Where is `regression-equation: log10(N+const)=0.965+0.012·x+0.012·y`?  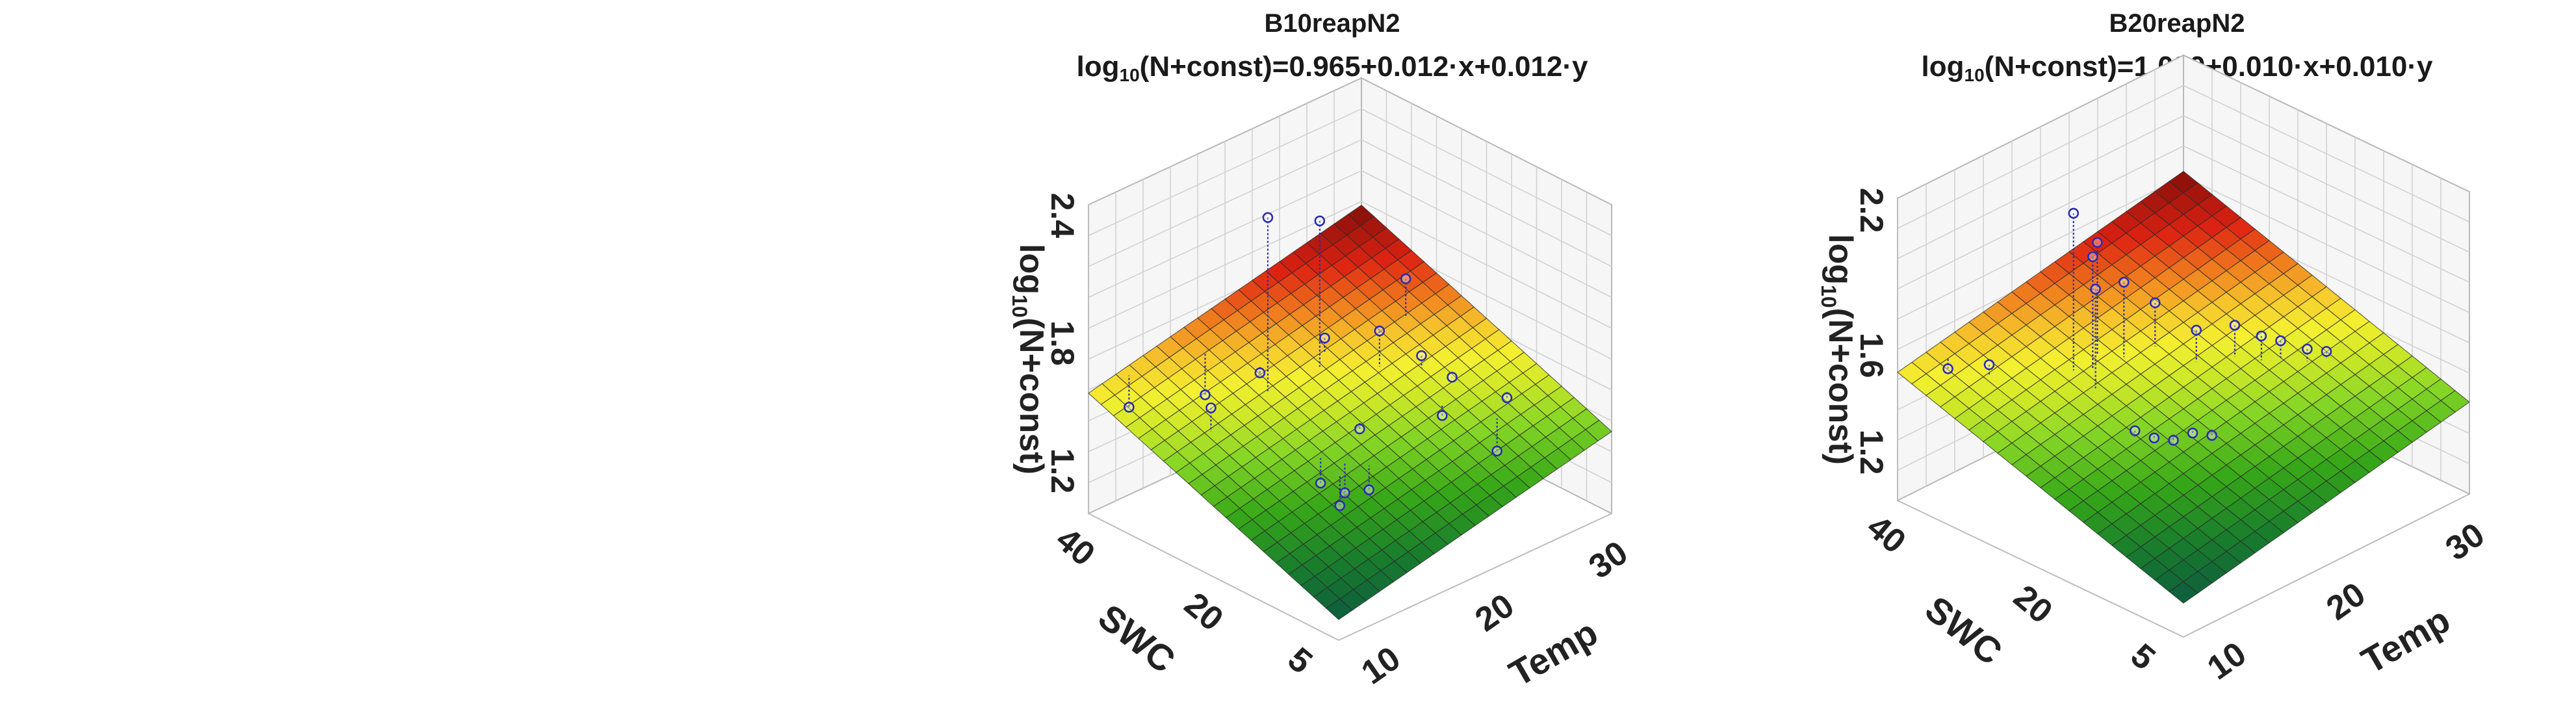 regression-equation: log10(N+const)=0.965+0.012·x+0.012·y is located at coordinates (1332, 68).